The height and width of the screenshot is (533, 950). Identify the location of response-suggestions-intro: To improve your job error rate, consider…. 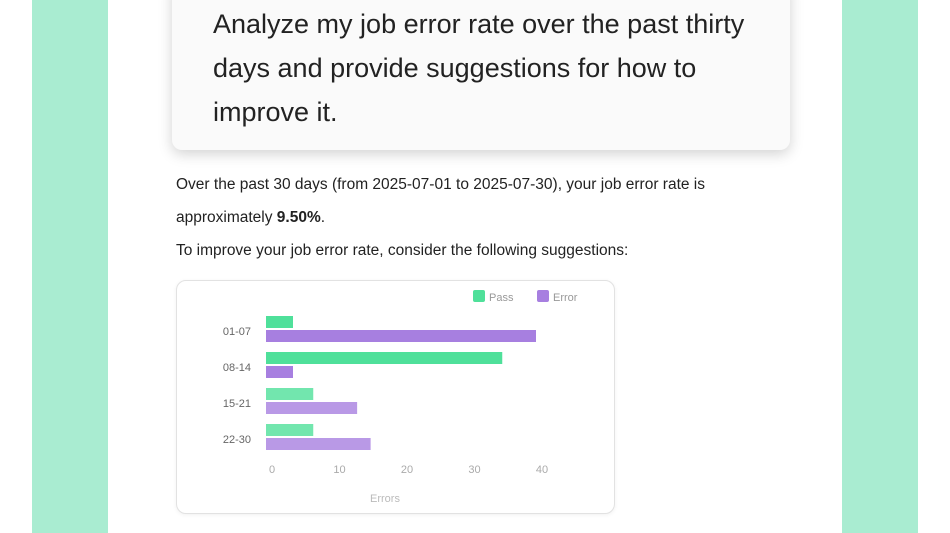
(402, 250).